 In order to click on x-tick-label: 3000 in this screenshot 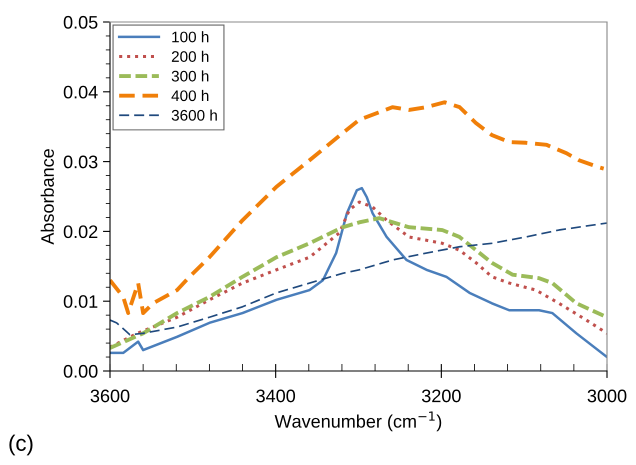, I will do `click(607, 396)`.